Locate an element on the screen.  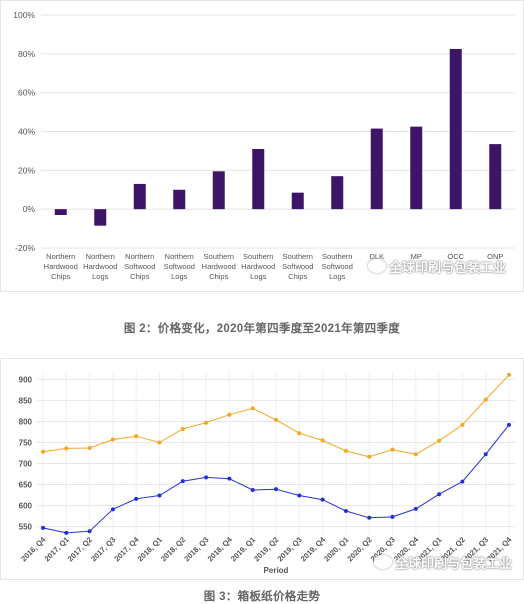
x-tick-label: 2018, Q1 is located at coordinates (150, 549).